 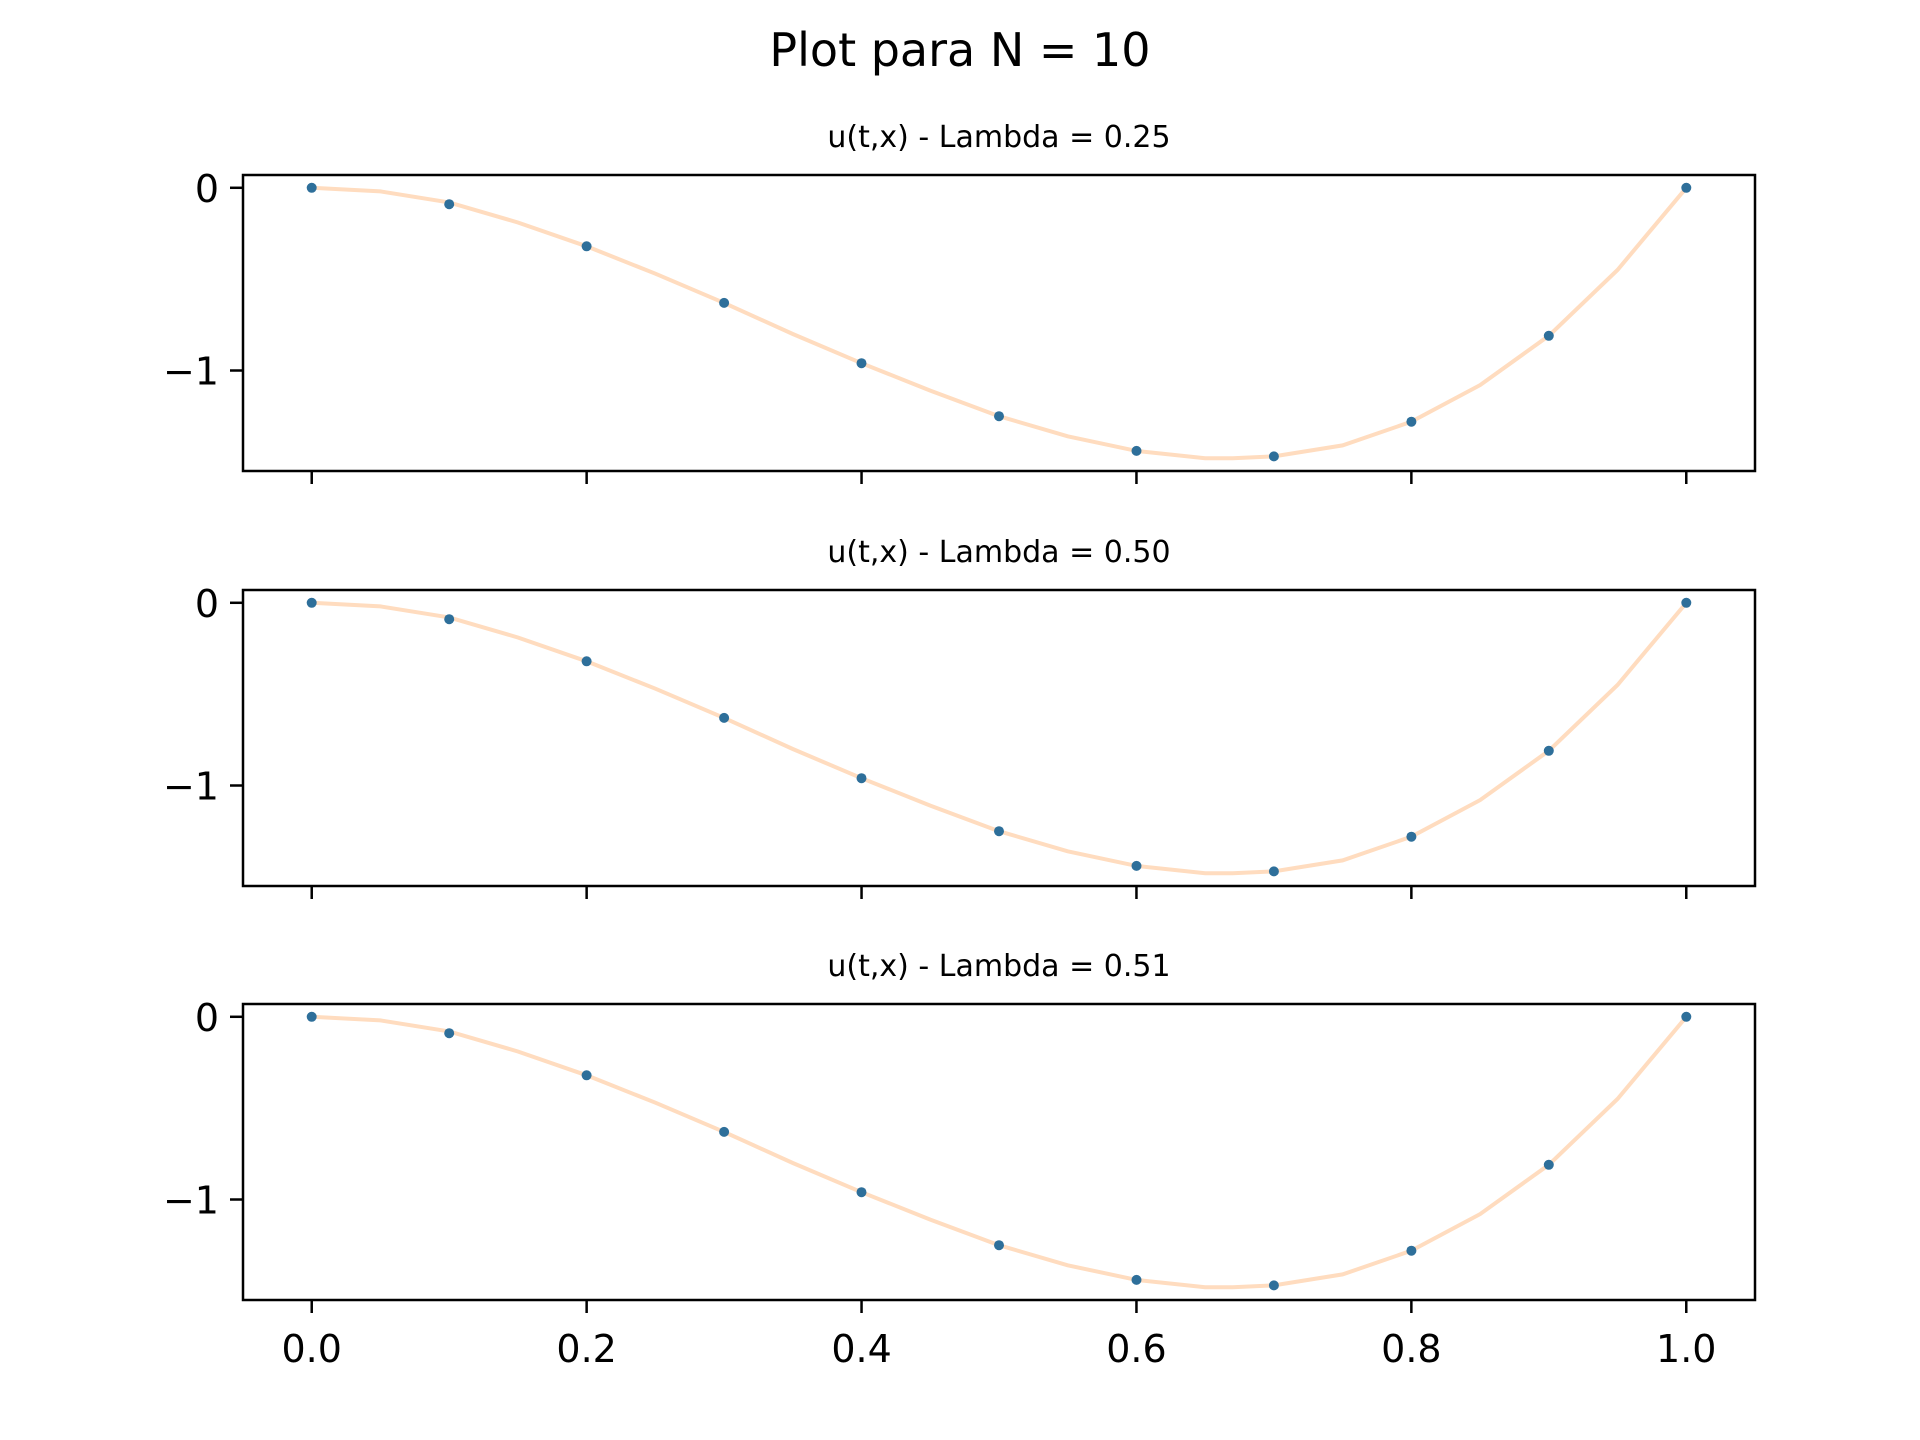 What do you see at coordinates (998, 137) in the screenshot?
I see `subplot-title: u(t,x) - Lambda = 0.25` at bounding box center [998, 137].